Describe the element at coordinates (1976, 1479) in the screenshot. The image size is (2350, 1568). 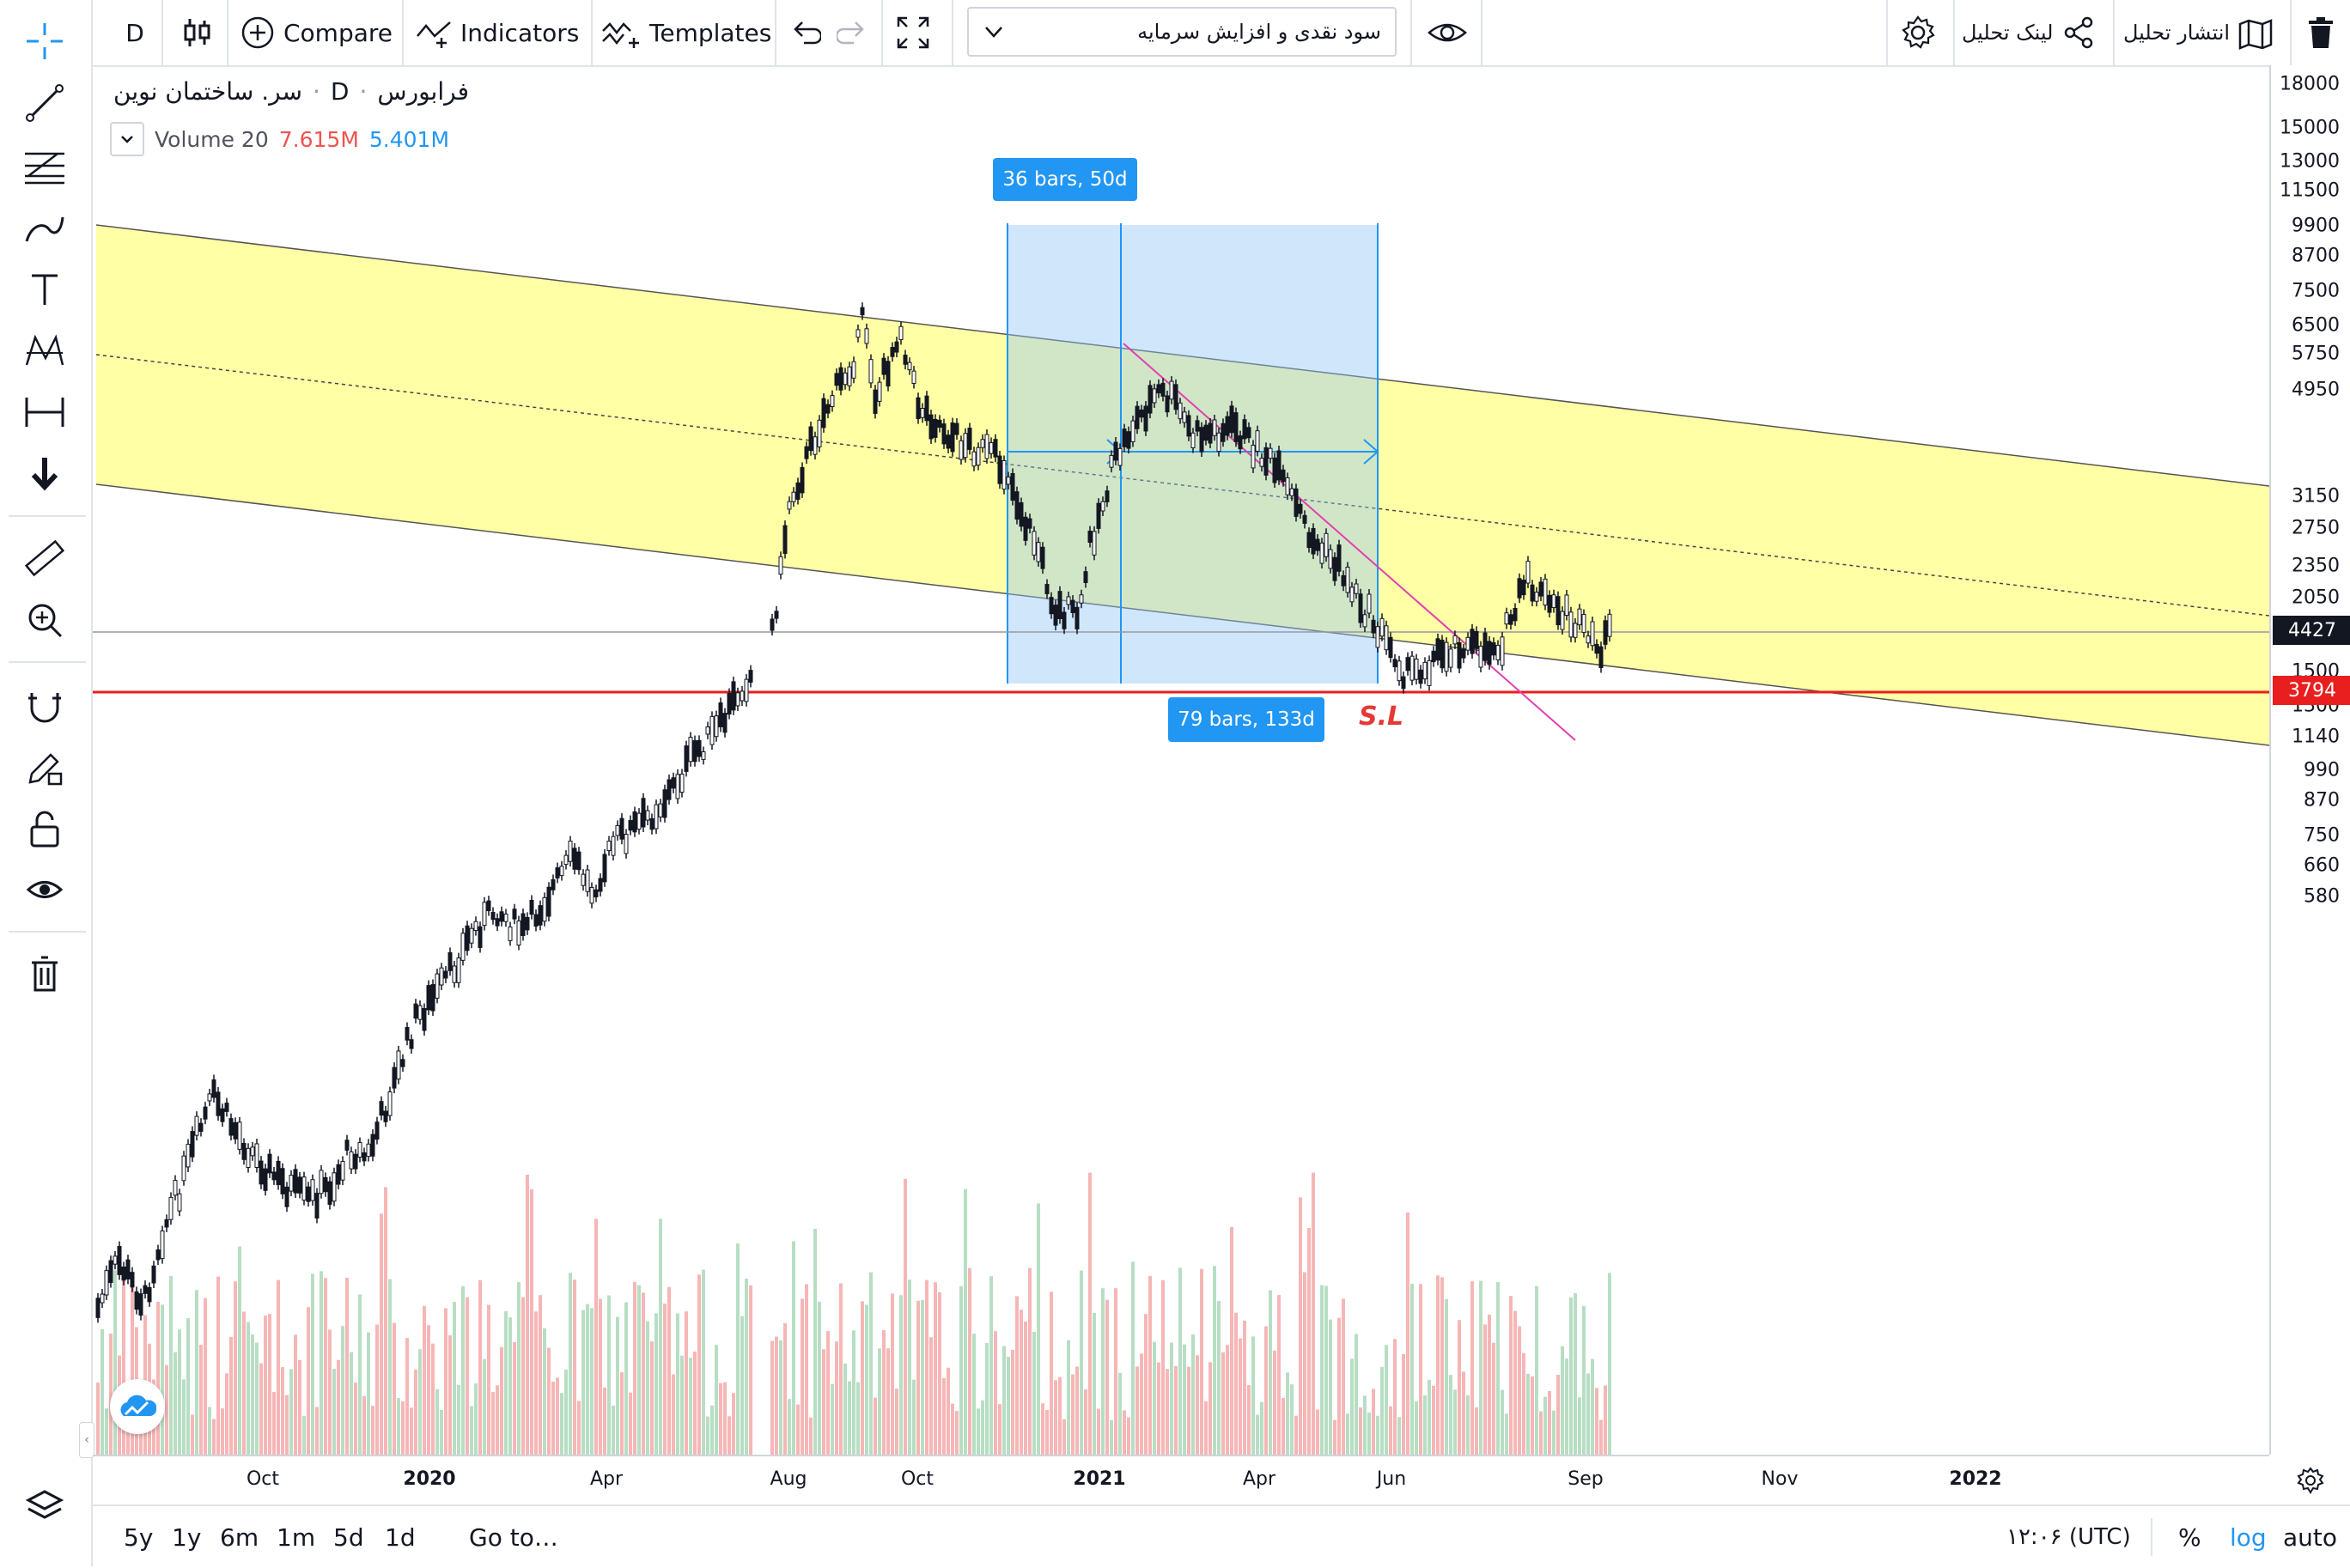
I see `time-tick-label: 2022` at that location.